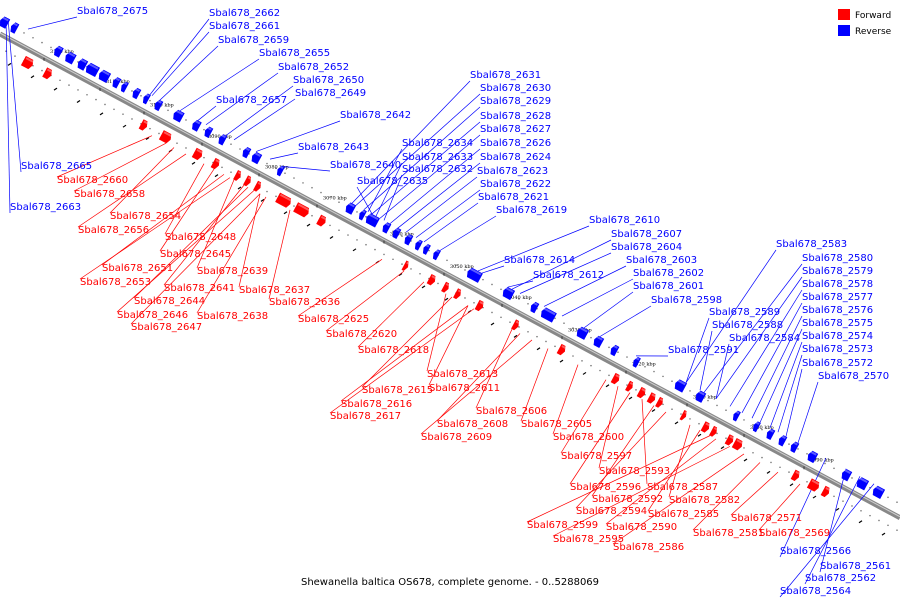  Describe the element at coordinates (661, 260) in the screenshot. I see `reverse-gene-label: Sbal678_2603` at that location.